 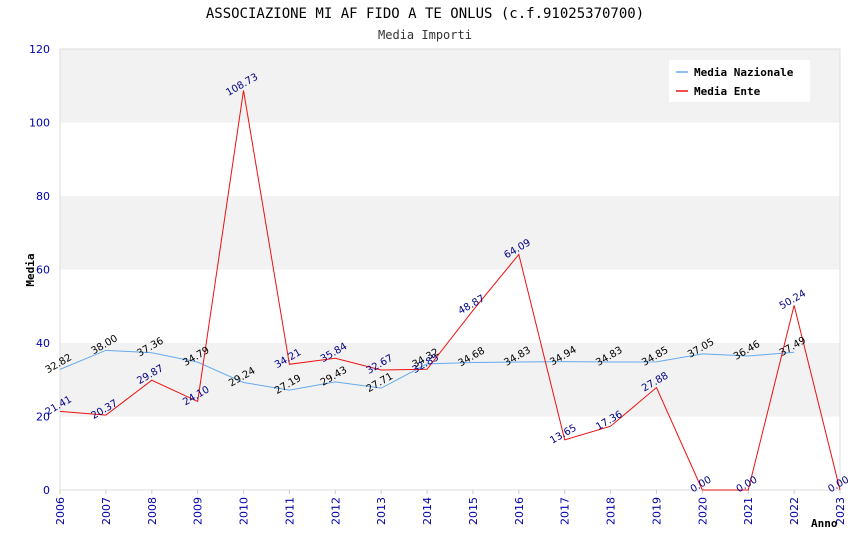 What do you see at coordinates (727, 91) in the screenshot?
I see `legend-label: Media Ente` at bounding box center [727, 91].